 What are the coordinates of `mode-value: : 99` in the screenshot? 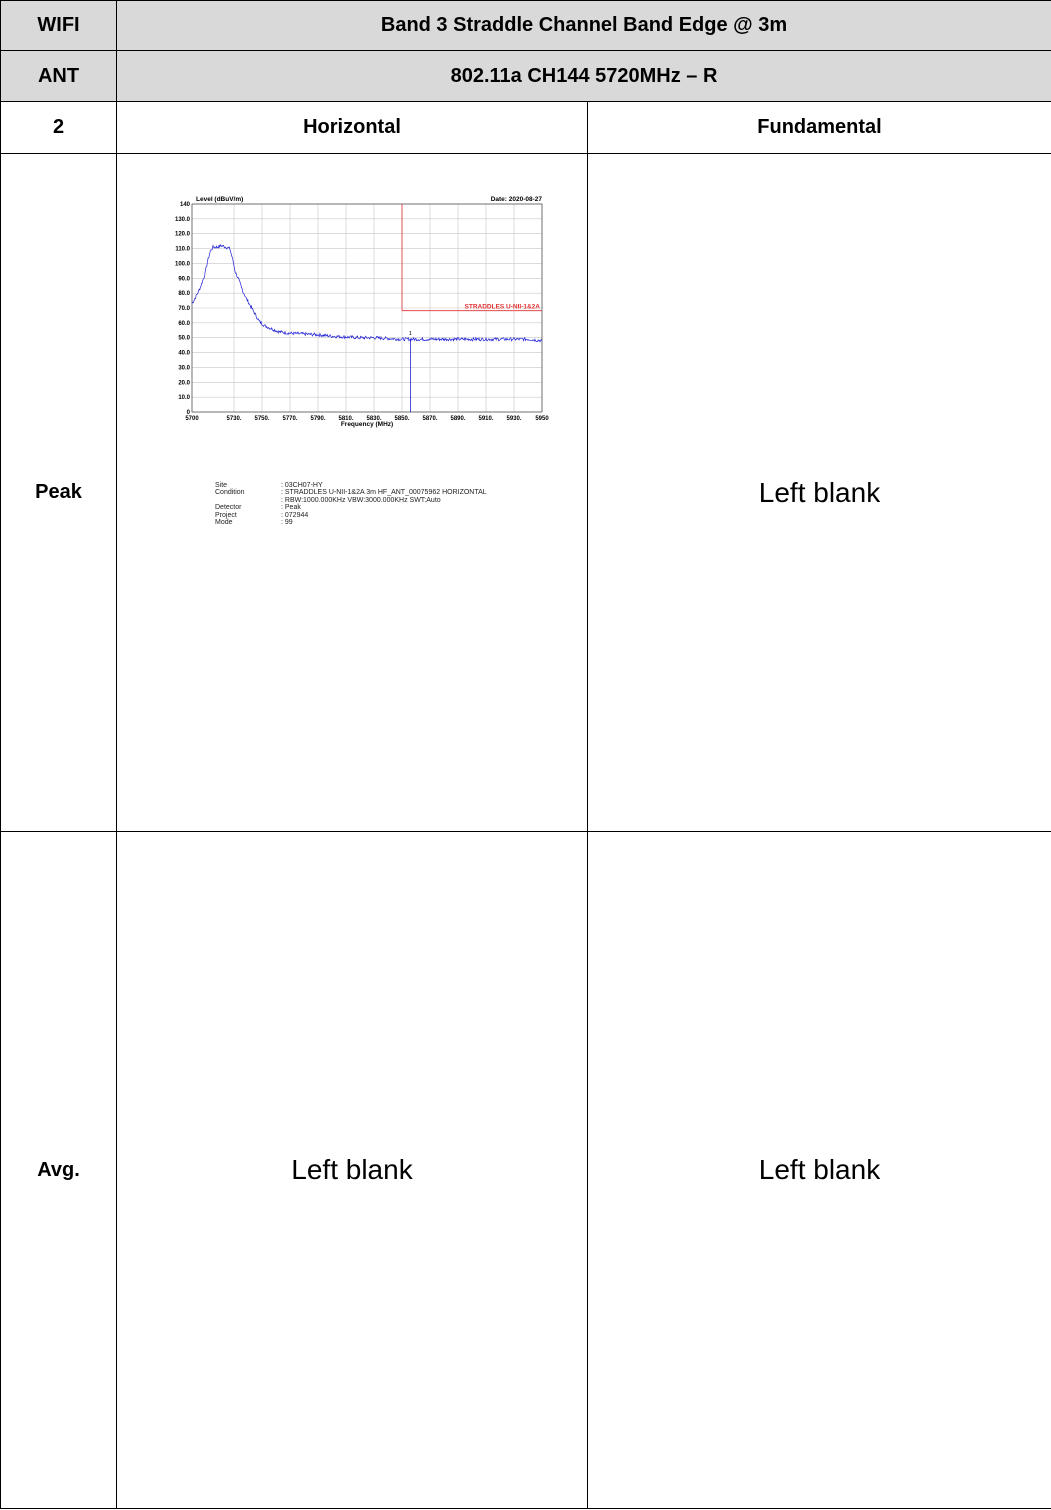 It's located at (287, 523).